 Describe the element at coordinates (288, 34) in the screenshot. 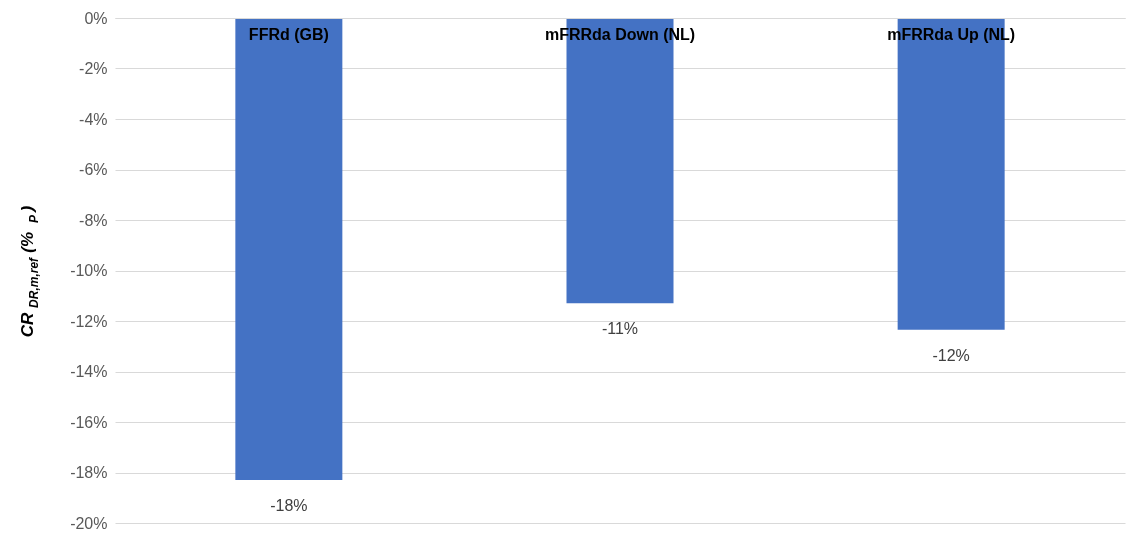

I see `x-tick-label: FFRd (GB)` at that location.